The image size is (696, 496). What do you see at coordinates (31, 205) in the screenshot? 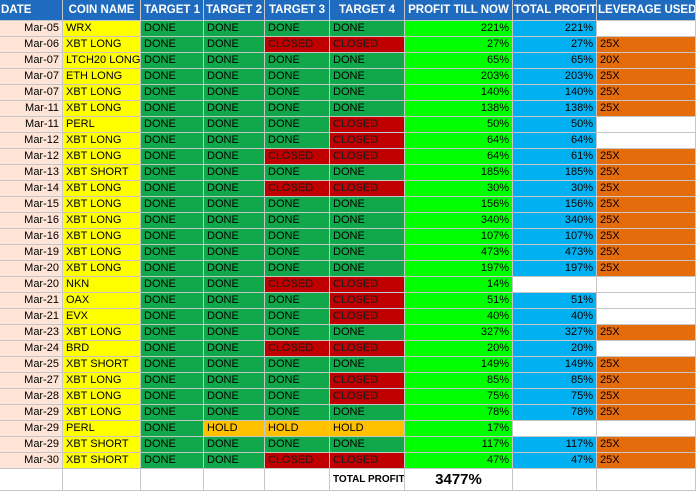
I see `date-cell: Mar-15` at bounding box center [31, 205].